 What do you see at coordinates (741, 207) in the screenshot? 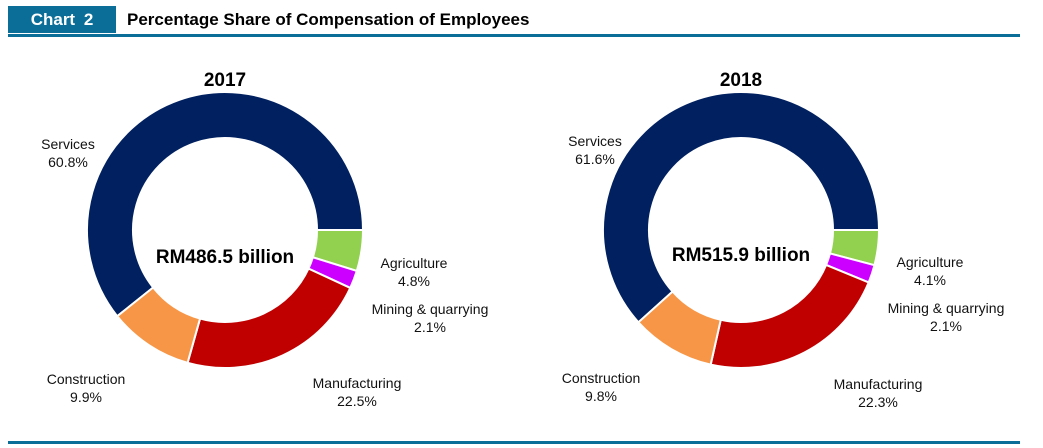
I see `slice-services-2018` at bounding box center [741, 207].